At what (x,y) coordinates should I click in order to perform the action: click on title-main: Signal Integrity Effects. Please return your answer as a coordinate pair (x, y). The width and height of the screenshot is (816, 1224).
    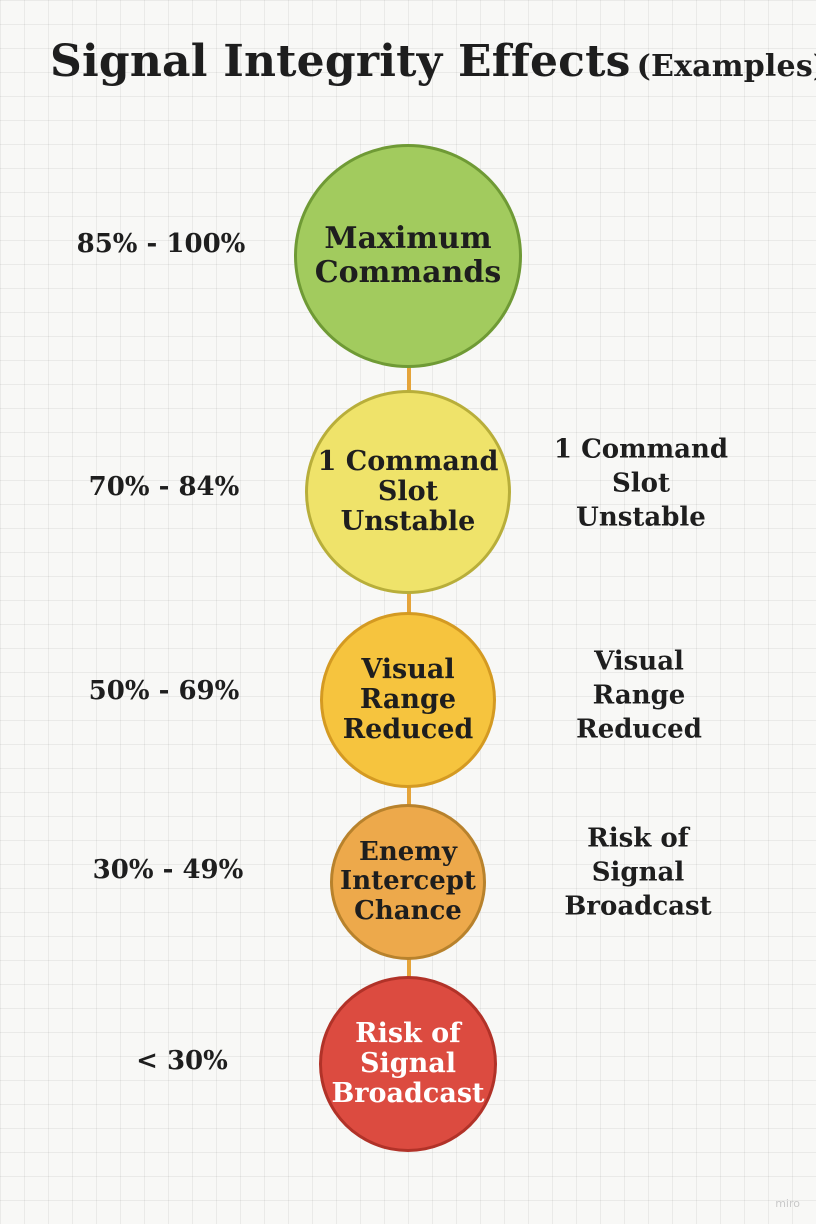
    Looking at the image, I should click on (340, 61).